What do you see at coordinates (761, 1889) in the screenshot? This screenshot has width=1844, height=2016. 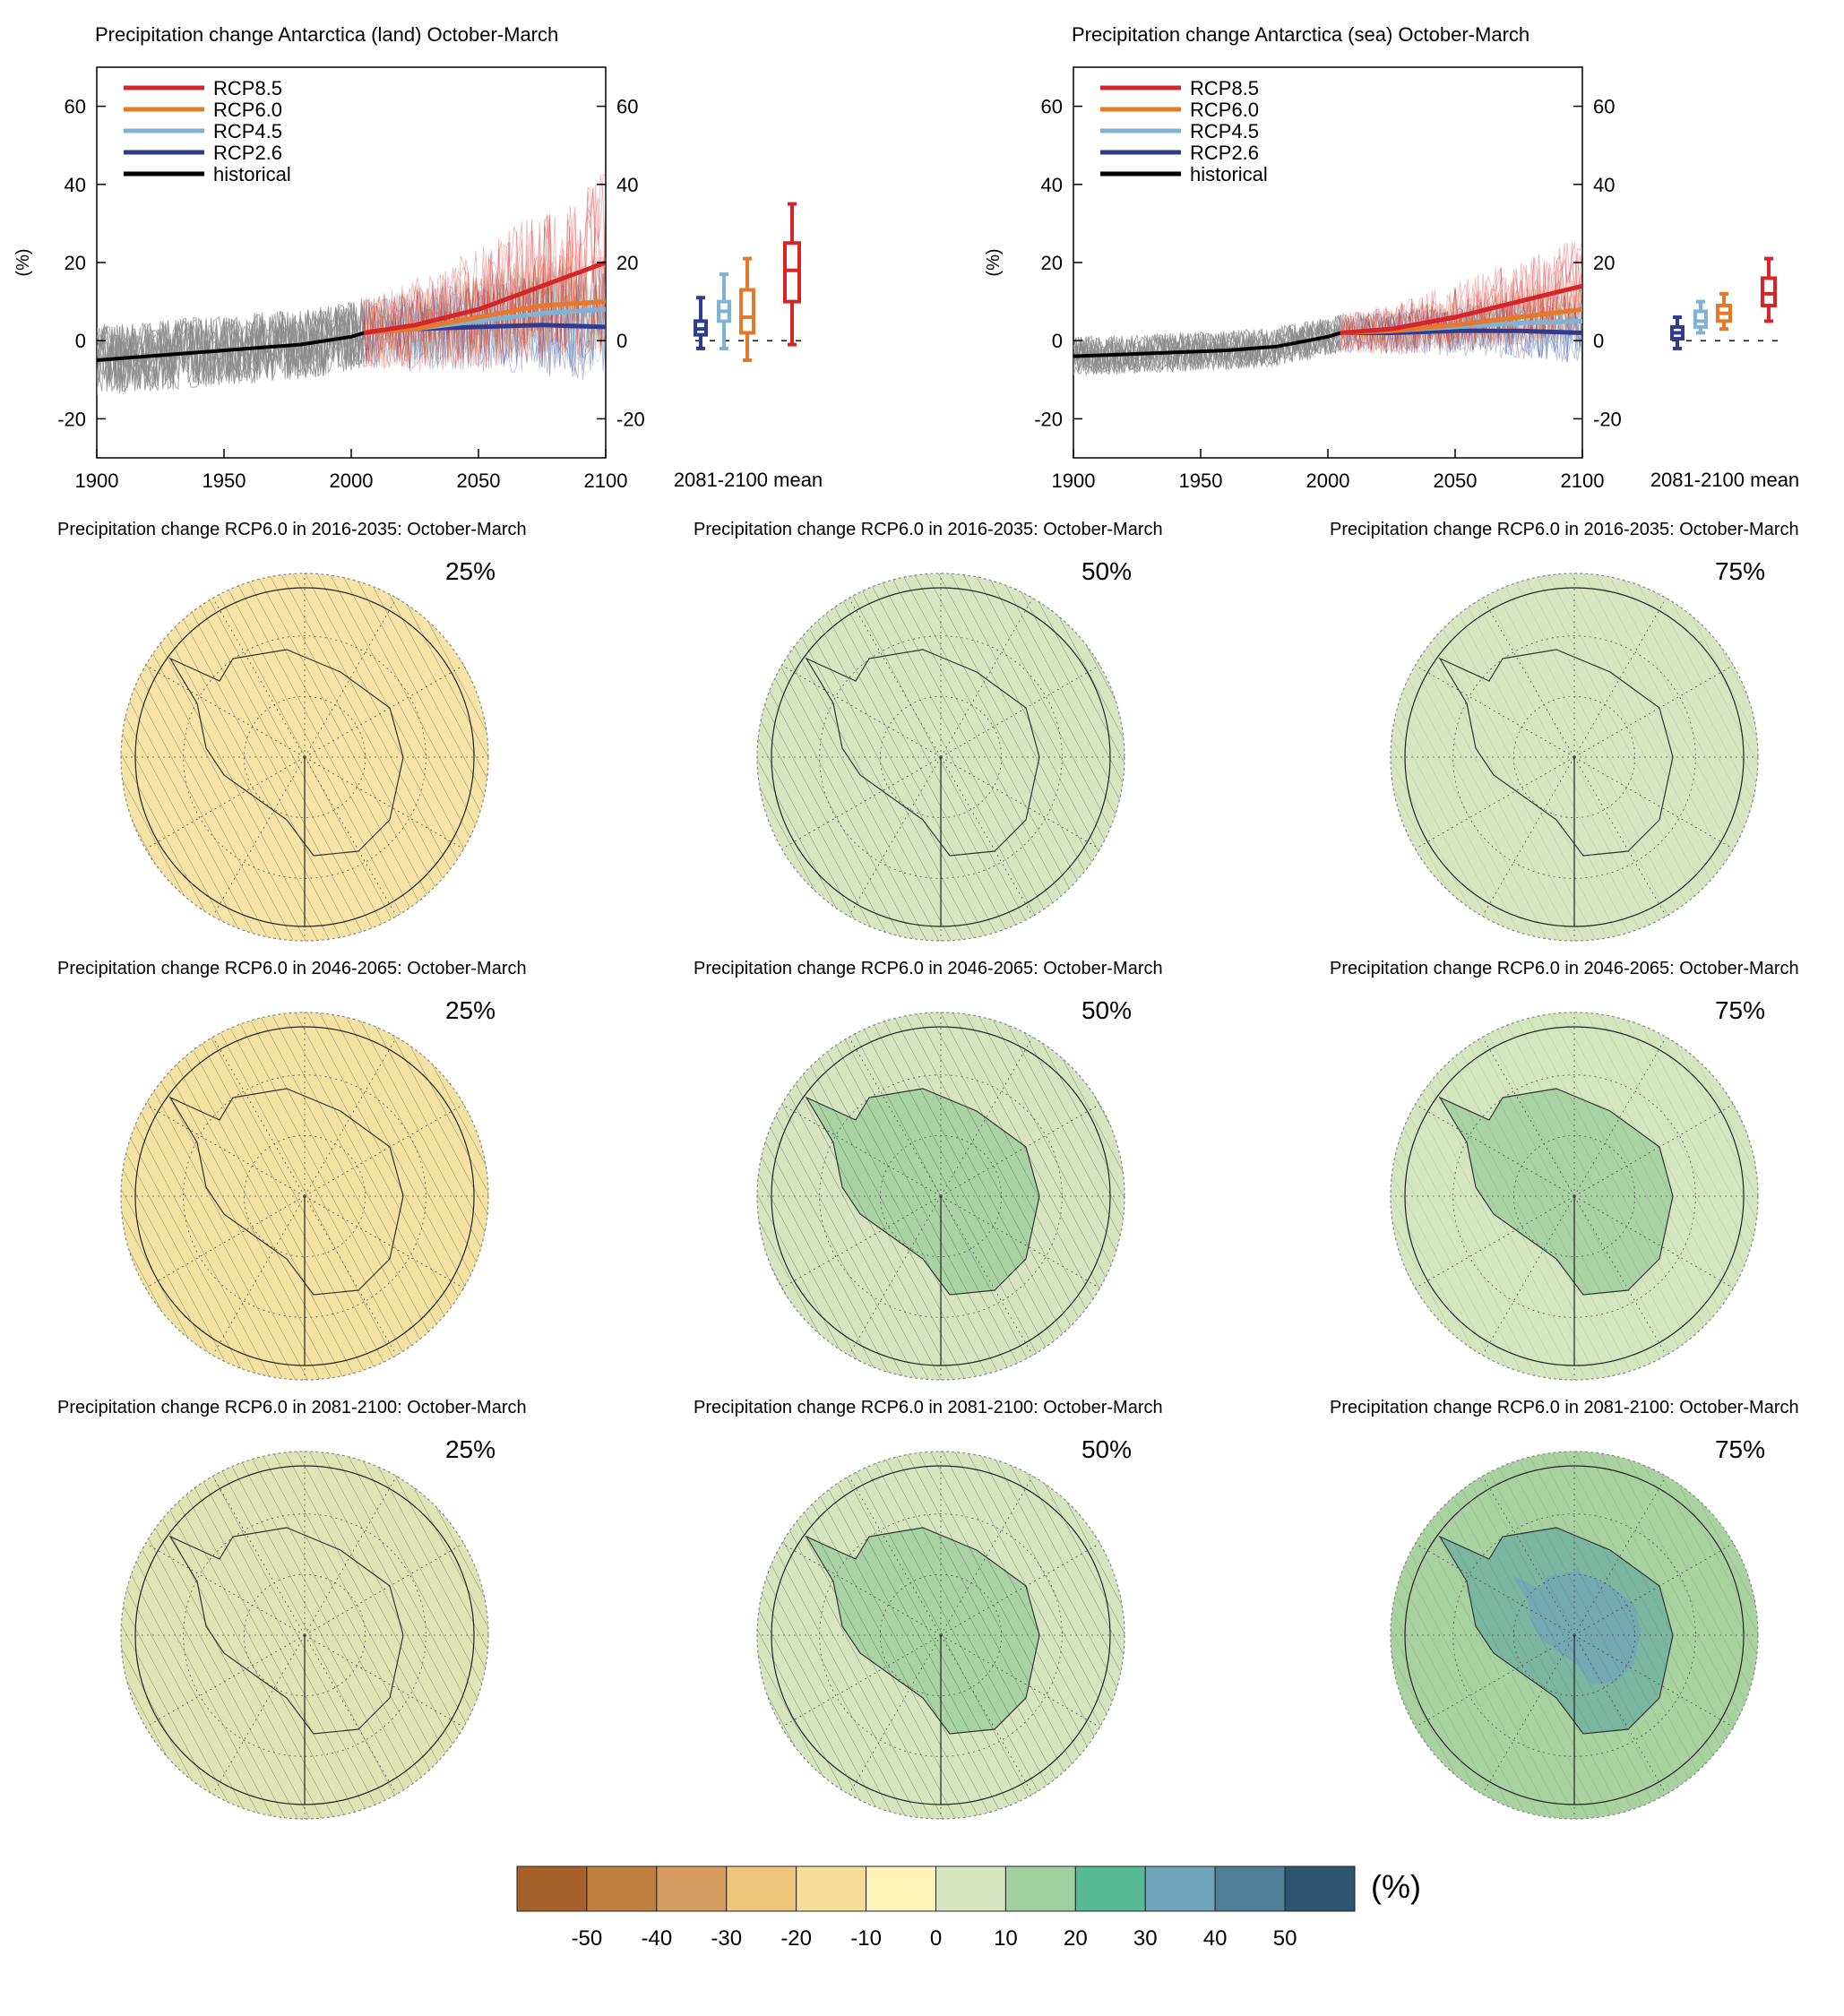 I see `colorbar-swatch` at bounding box center [761, 1889].